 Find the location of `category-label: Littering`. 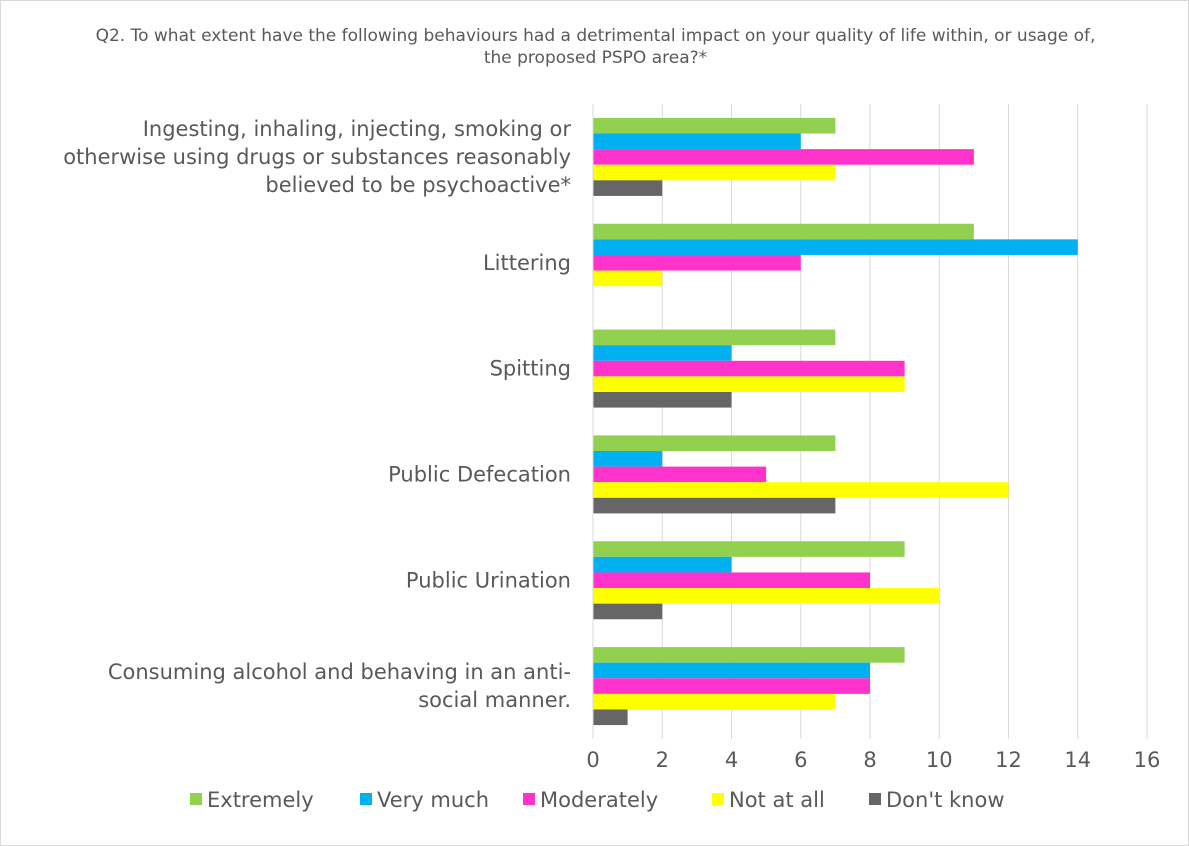

category-label: Littering is located at coordinates (527, 263).